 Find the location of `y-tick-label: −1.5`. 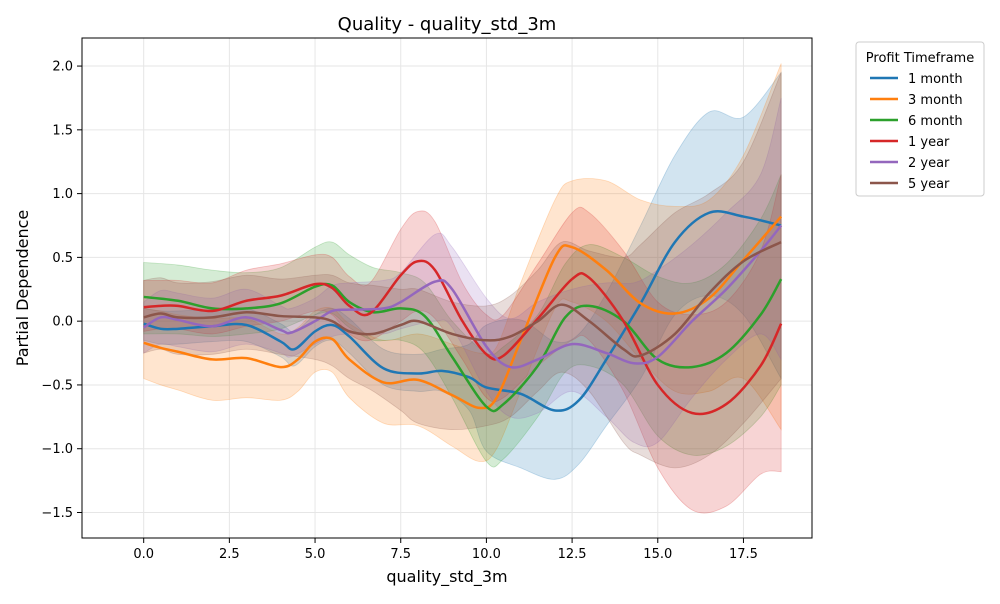

y-tick-label: −1.5 is located at coordinates (57, 513).